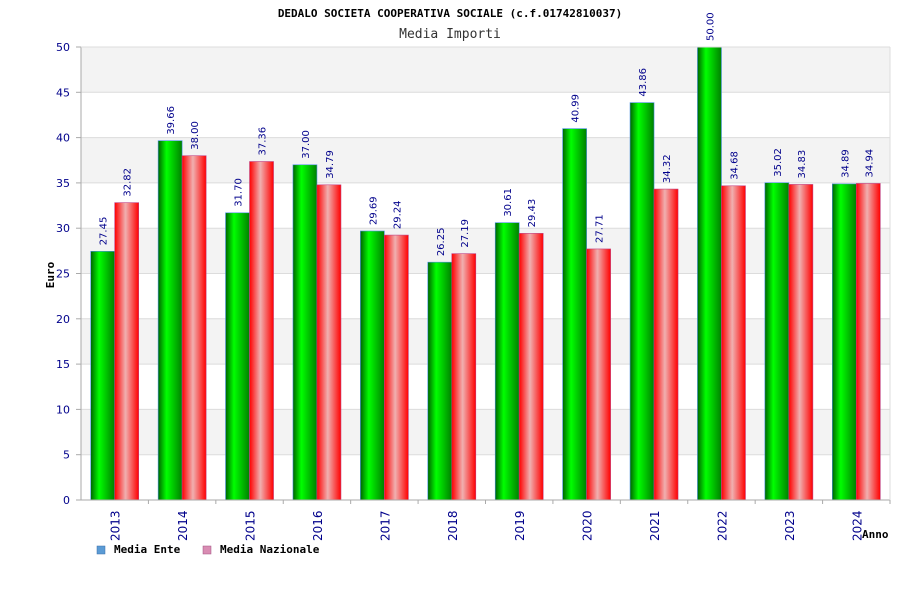 This screenshot has width=900, height=600. What do you see at coordinates (195, 135) in the screenshot?
I see `value-label-media-nazionale-2014: 38.00` at bounding box center [195, 135].